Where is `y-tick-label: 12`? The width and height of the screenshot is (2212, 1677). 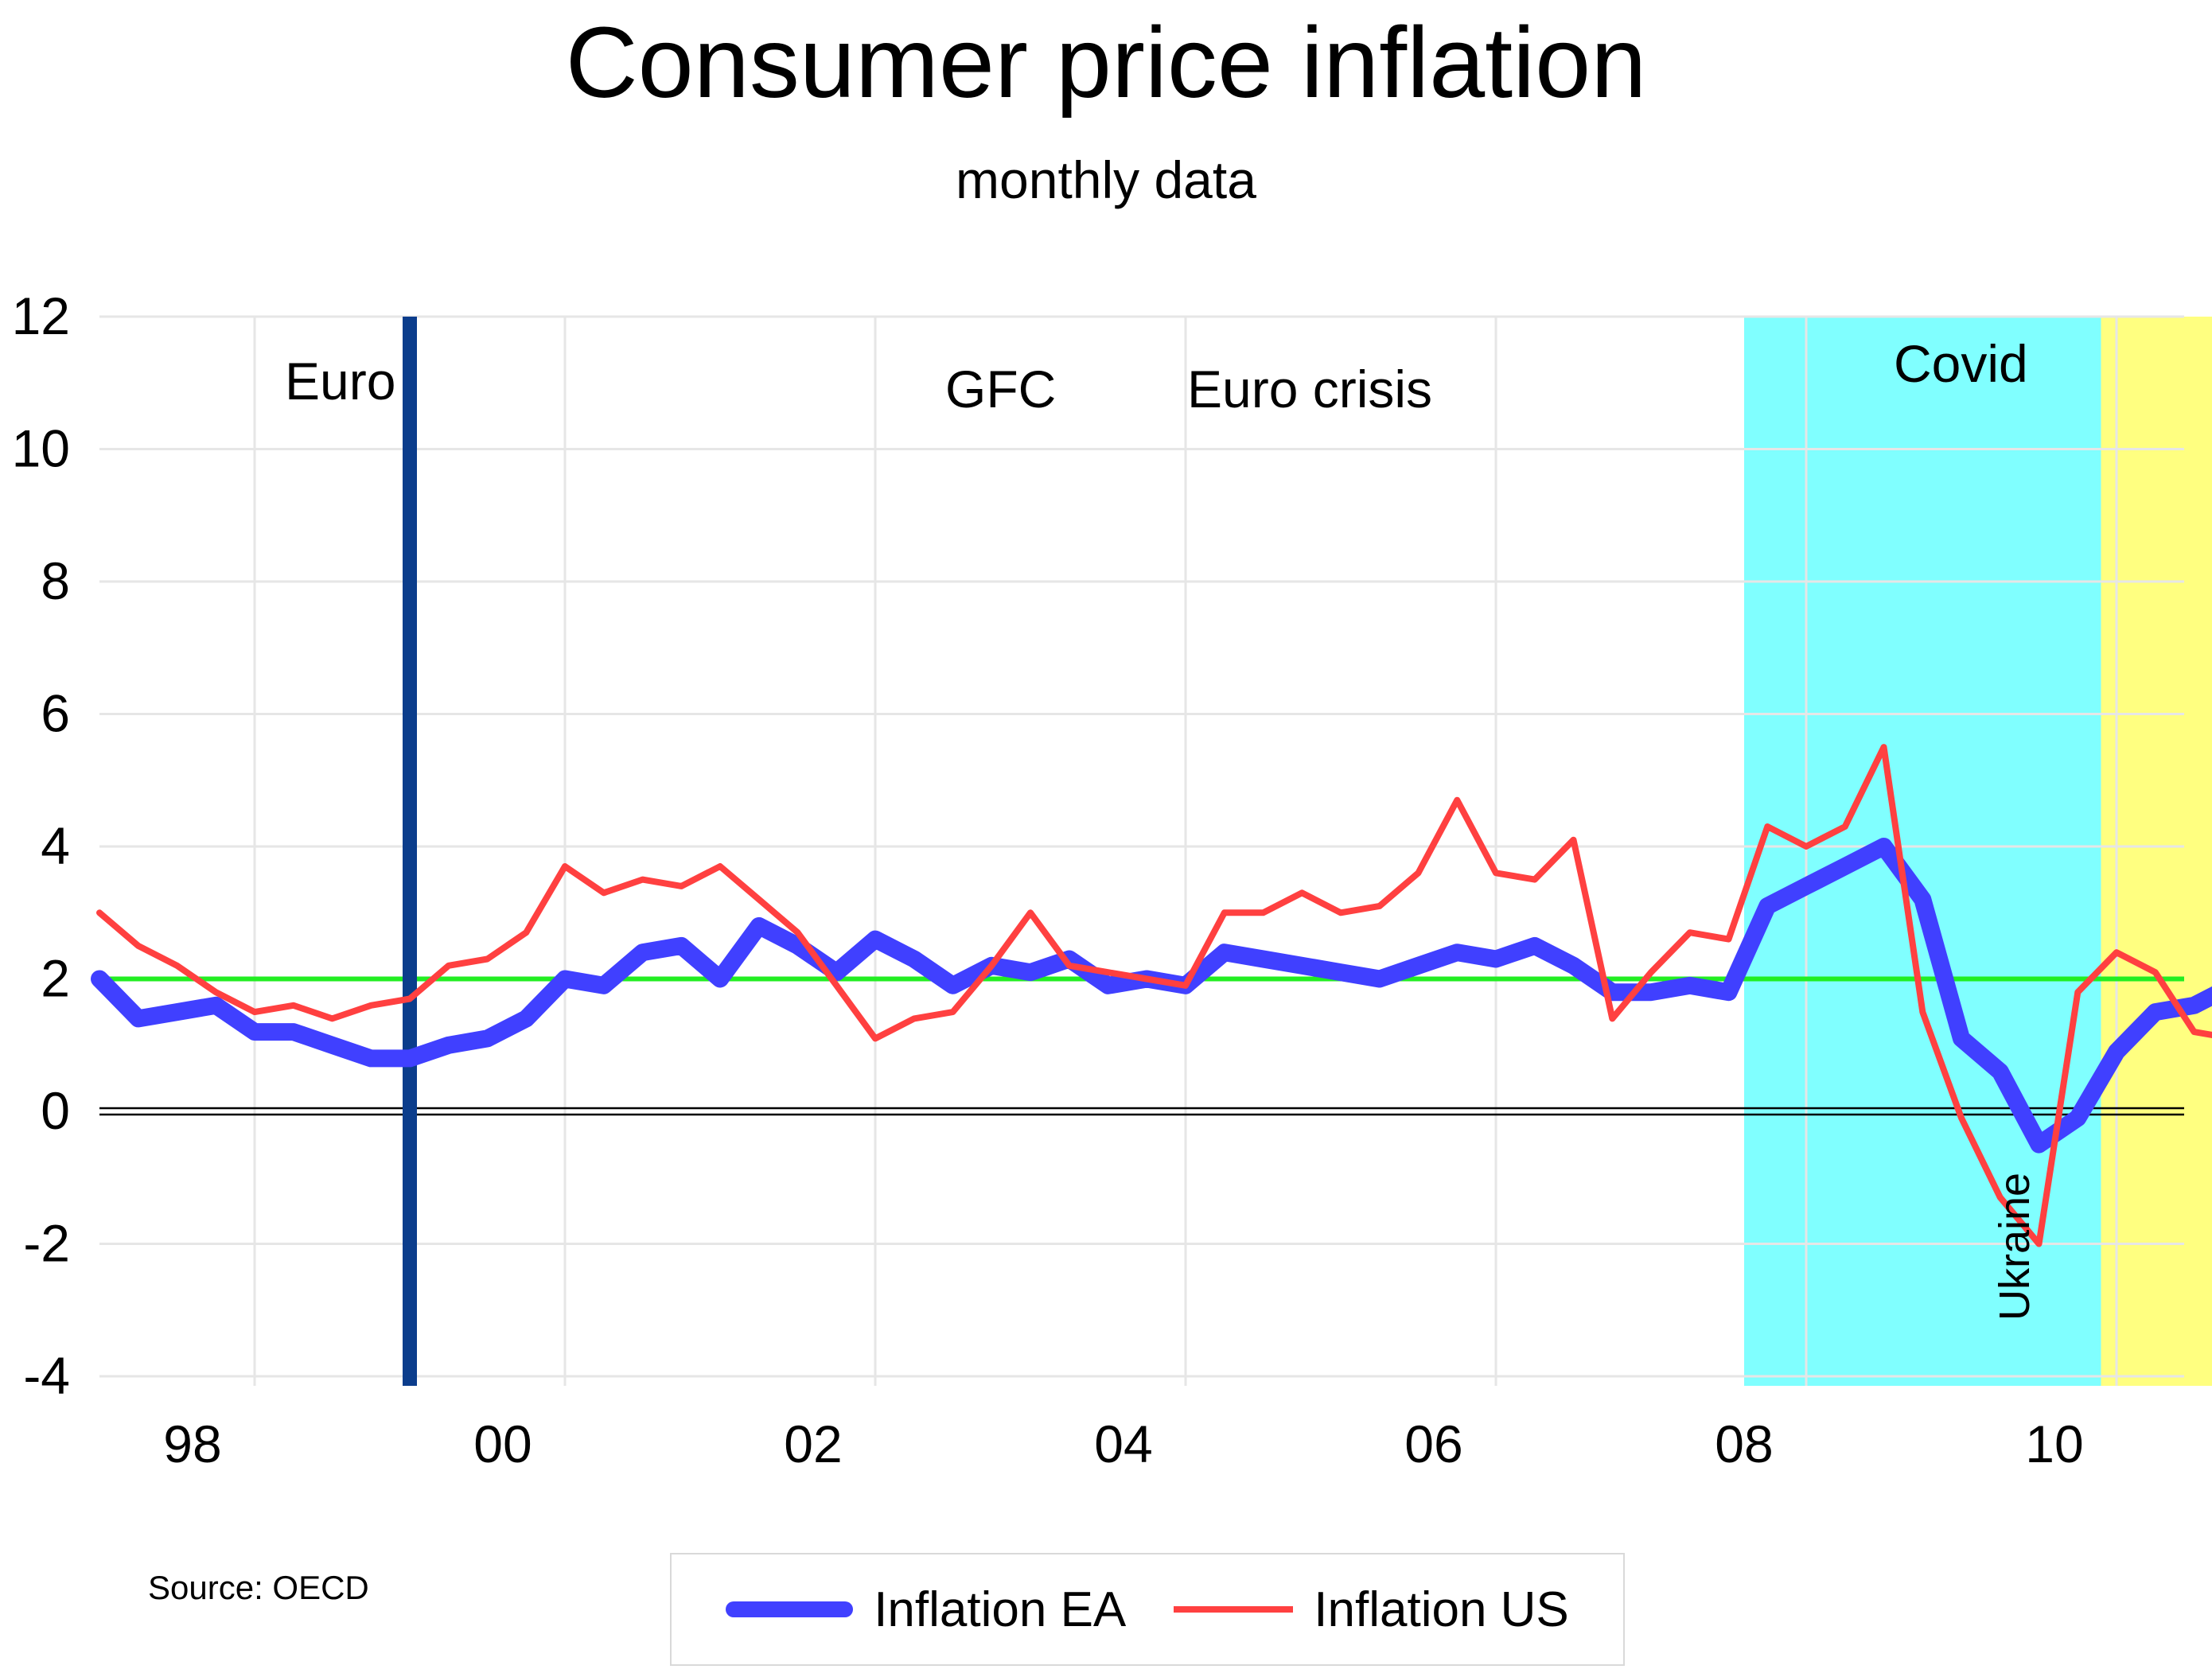
y-tick-label: 12 is located at coordinates (41, 315).